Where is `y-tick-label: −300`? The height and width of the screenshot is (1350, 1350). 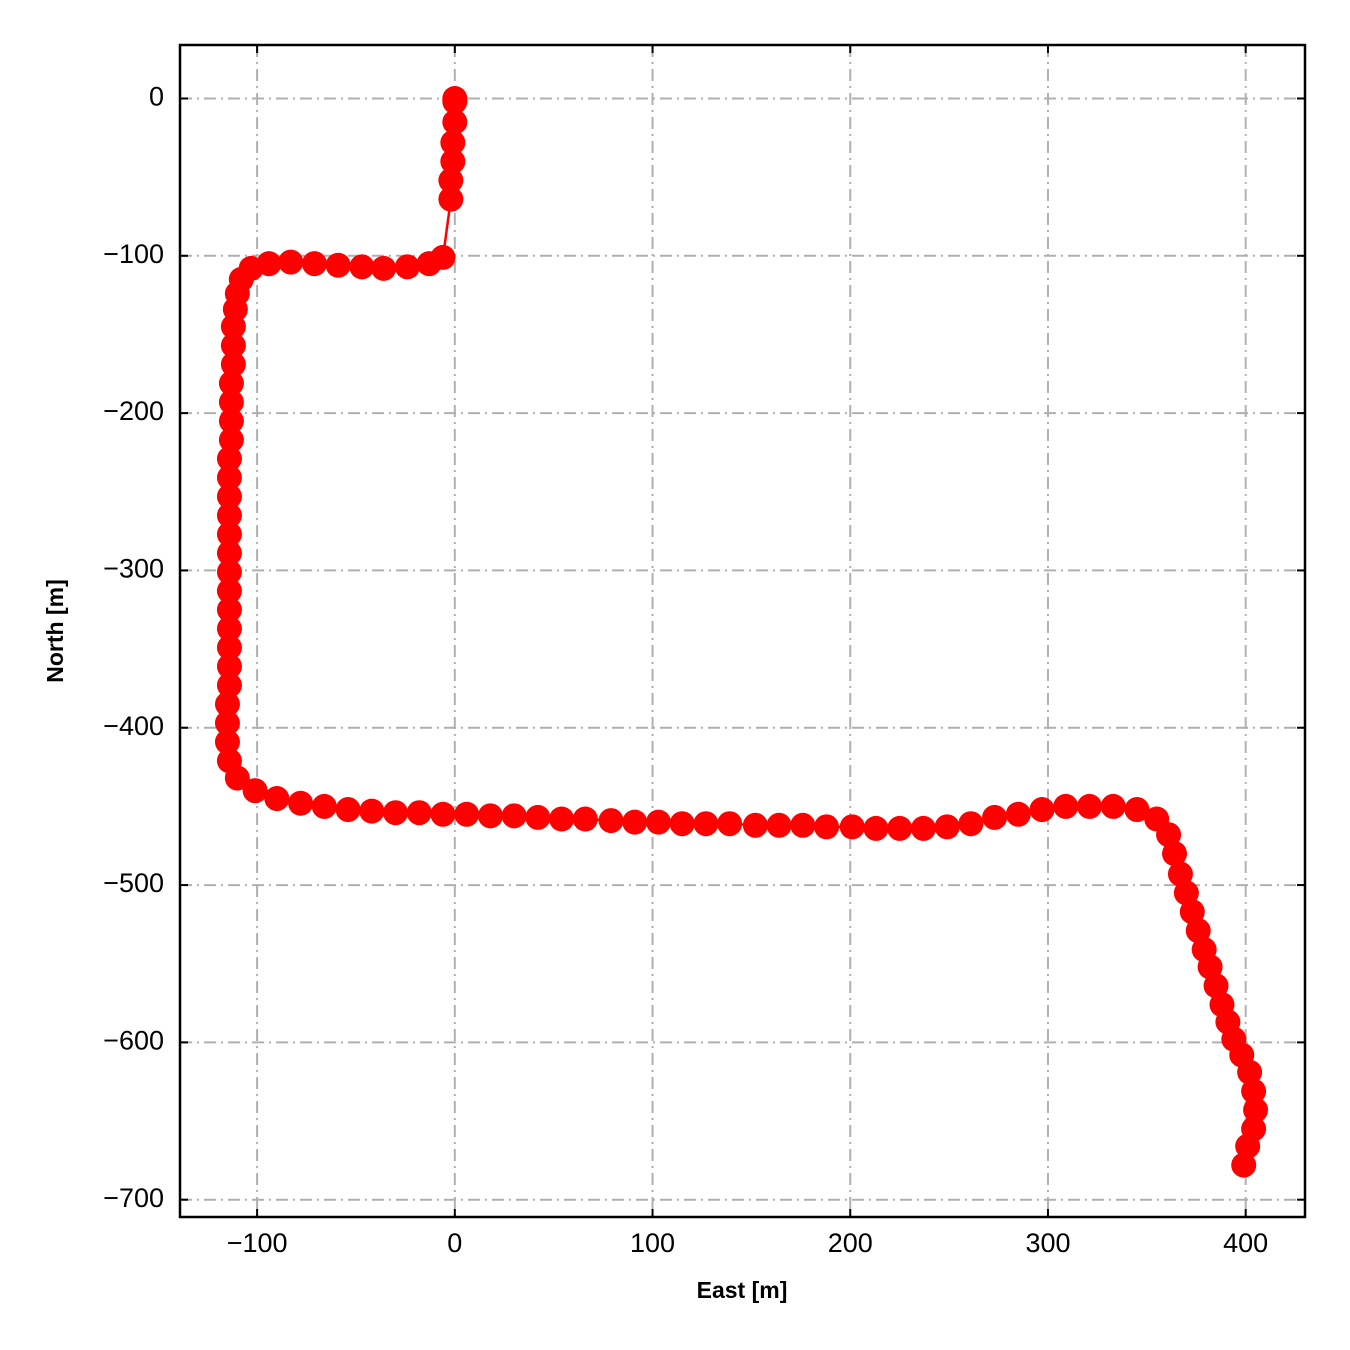 y-tick-label: −300 is located at coordinates (133, 569).